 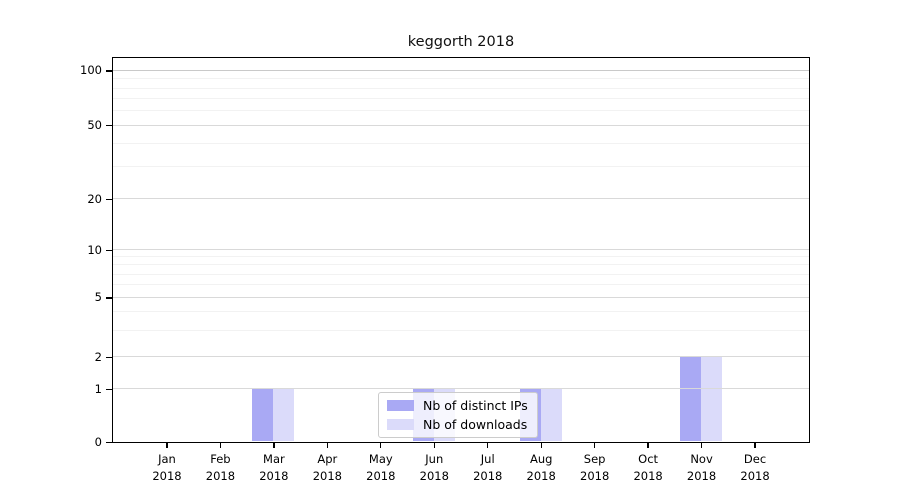 I want to click on bar-nov-distinct-ips, so click(x=691, y=398).